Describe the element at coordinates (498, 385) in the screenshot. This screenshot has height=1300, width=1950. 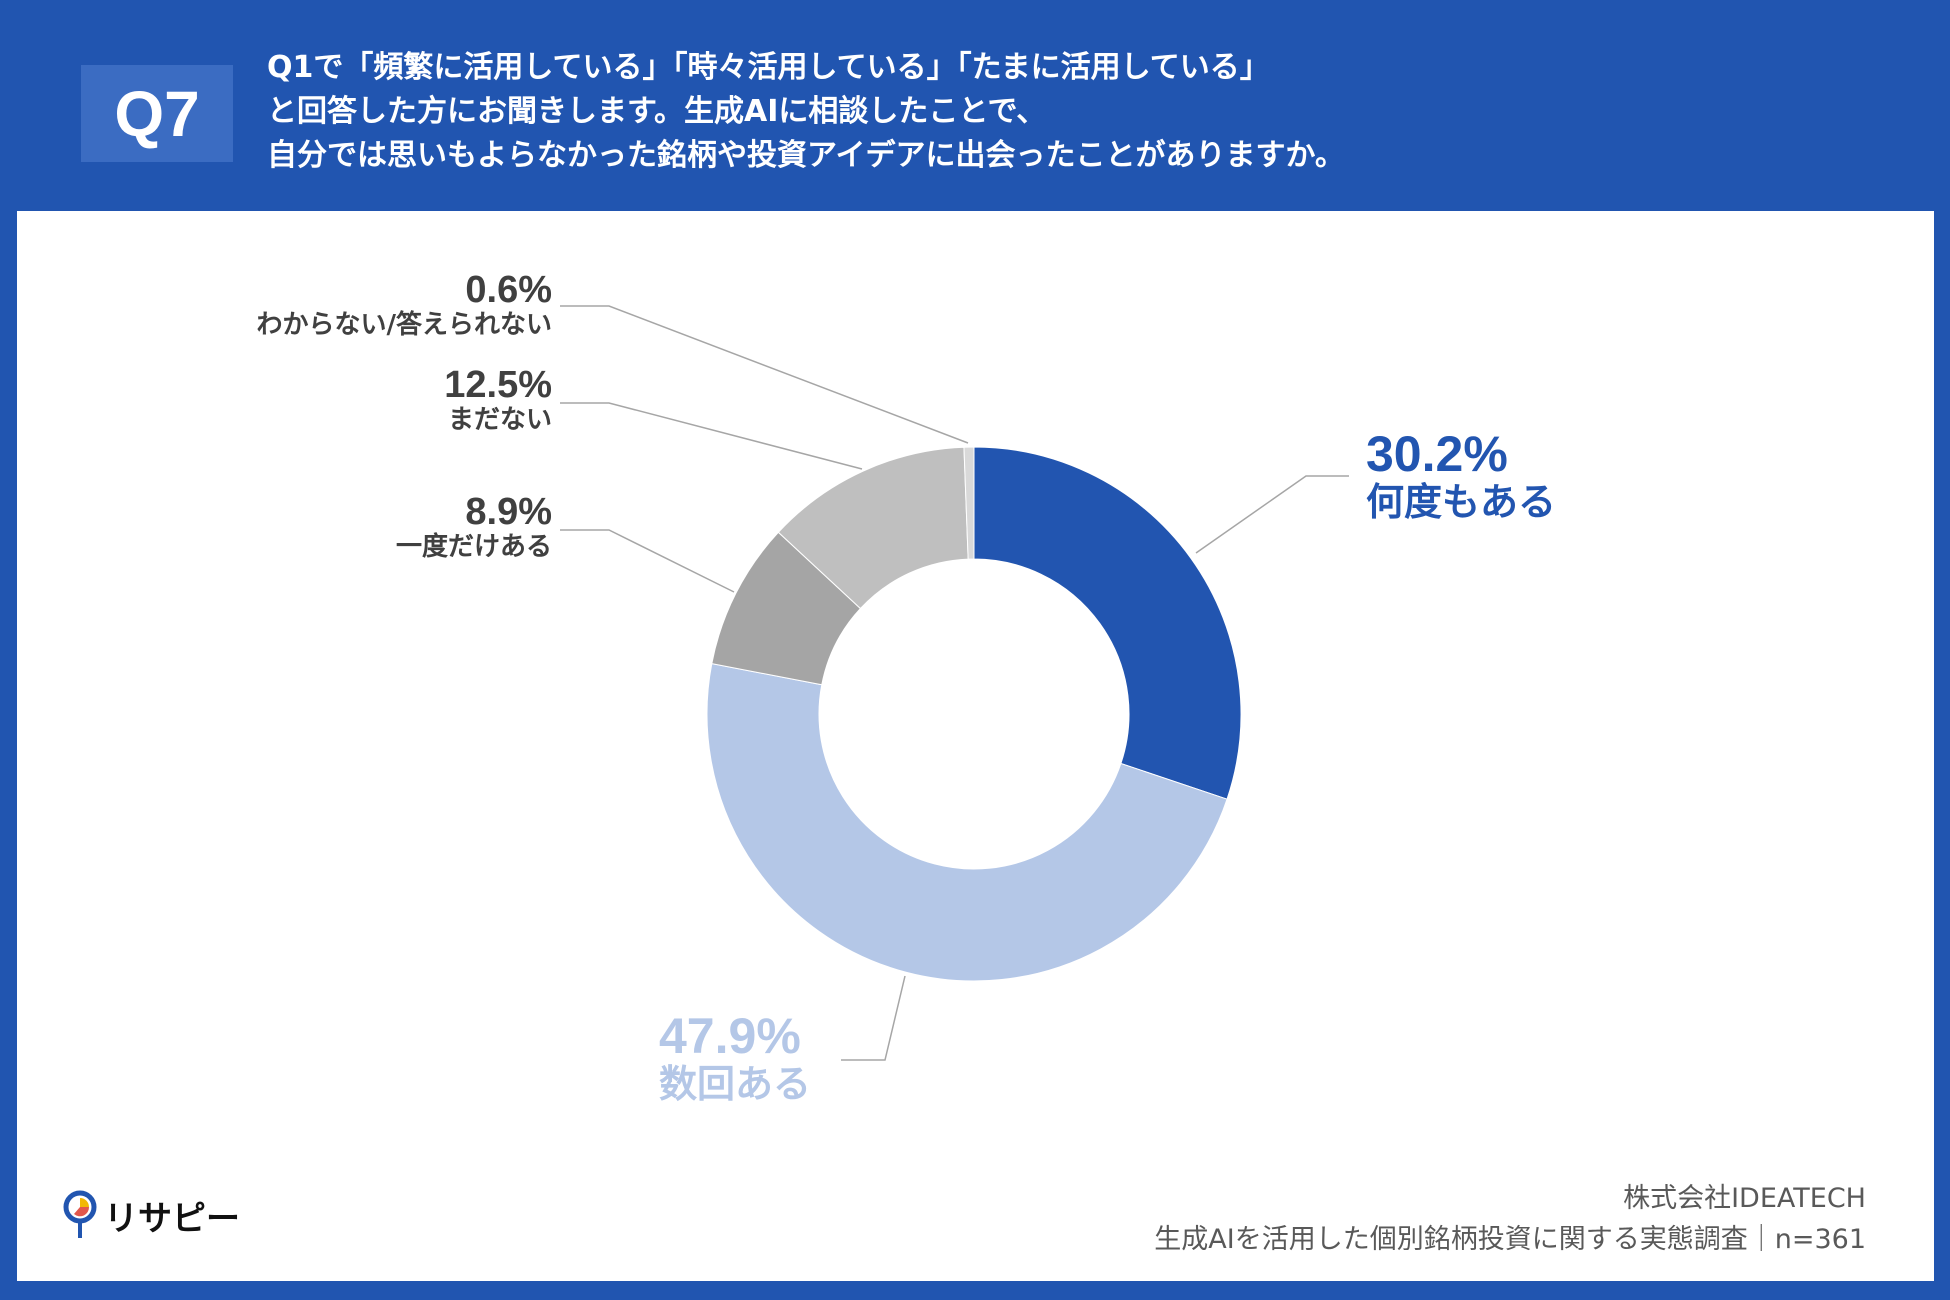
I see `slice-value: 12.5%` at that location.